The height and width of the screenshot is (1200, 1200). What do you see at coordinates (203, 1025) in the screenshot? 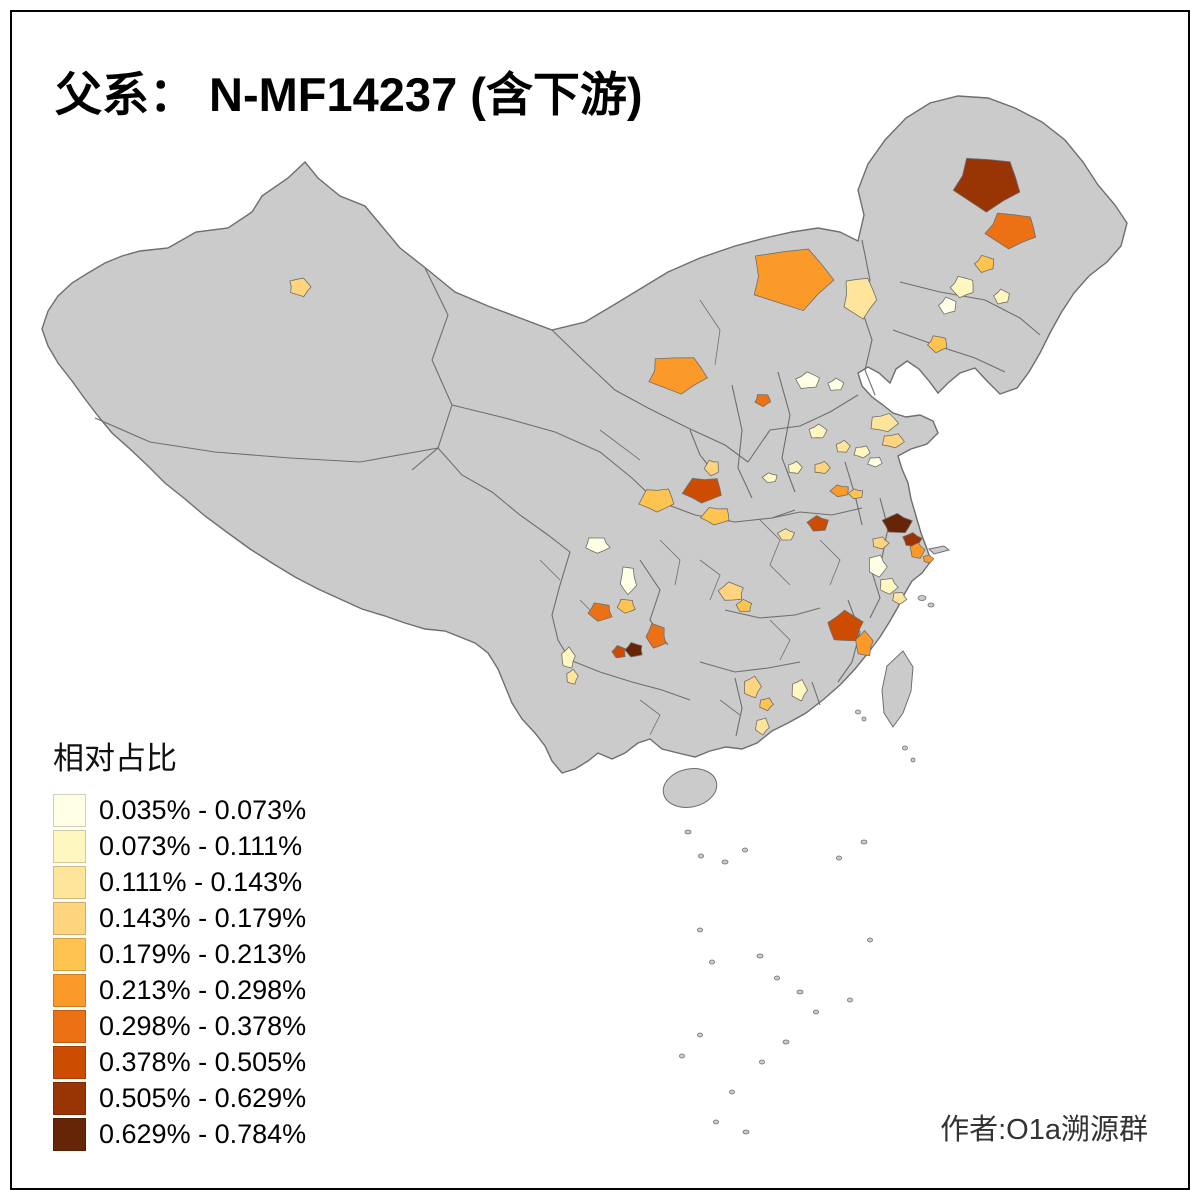
I see `legend-label: 0.298% - 0.378%` at bounding box center [203, 1025].